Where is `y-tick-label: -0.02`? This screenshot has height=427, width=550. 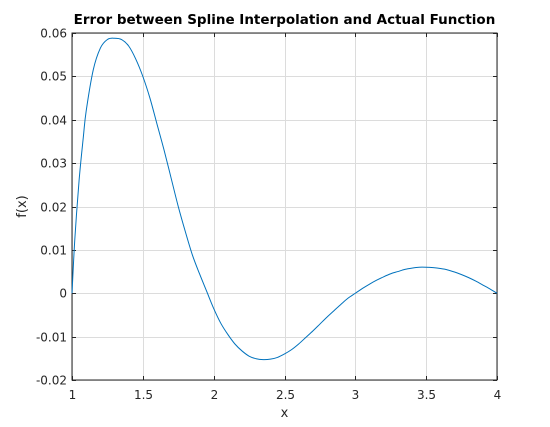
y-tick-label: -0.02 is located at coordinates (51, 381).